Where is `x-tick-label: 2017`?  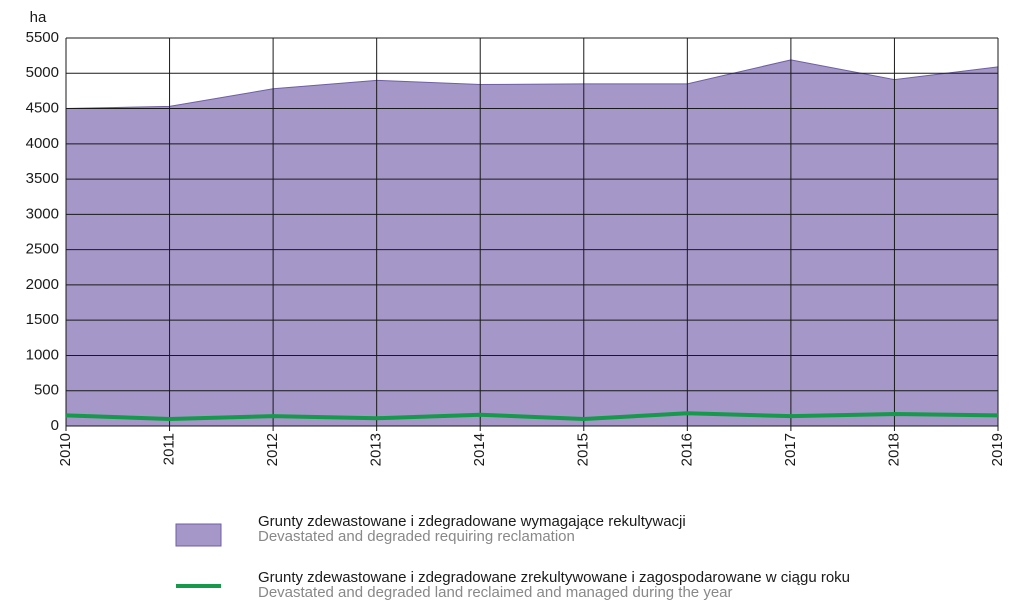 x-tick-label: 2017 is located at coordinates (790, 449).